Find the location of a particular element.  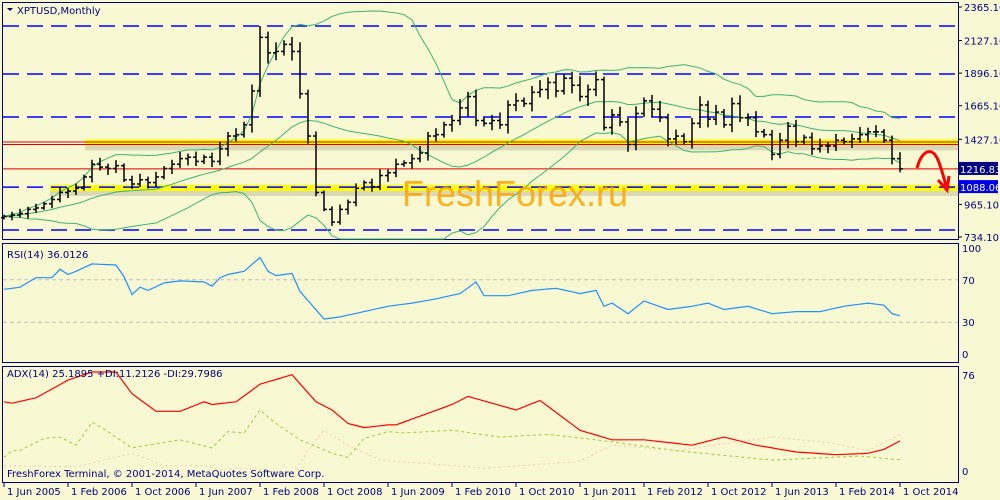

price-tick-label: 1427.10 is located at coordinates (982, 140).